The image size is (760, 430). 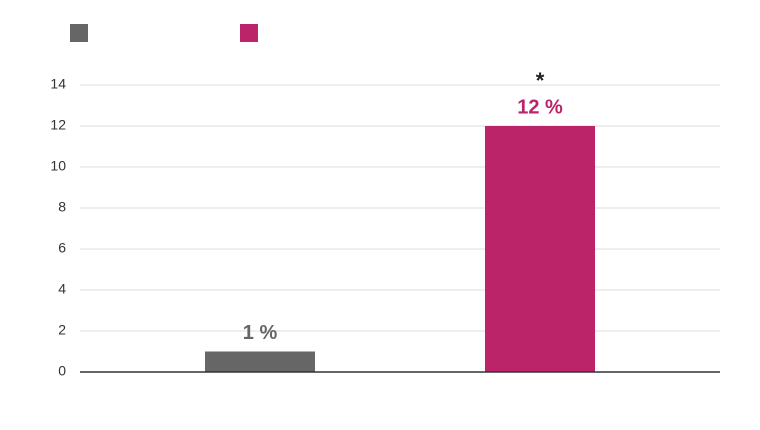 I want to click on y-tick-label: 14, so click(x=58, y=84).